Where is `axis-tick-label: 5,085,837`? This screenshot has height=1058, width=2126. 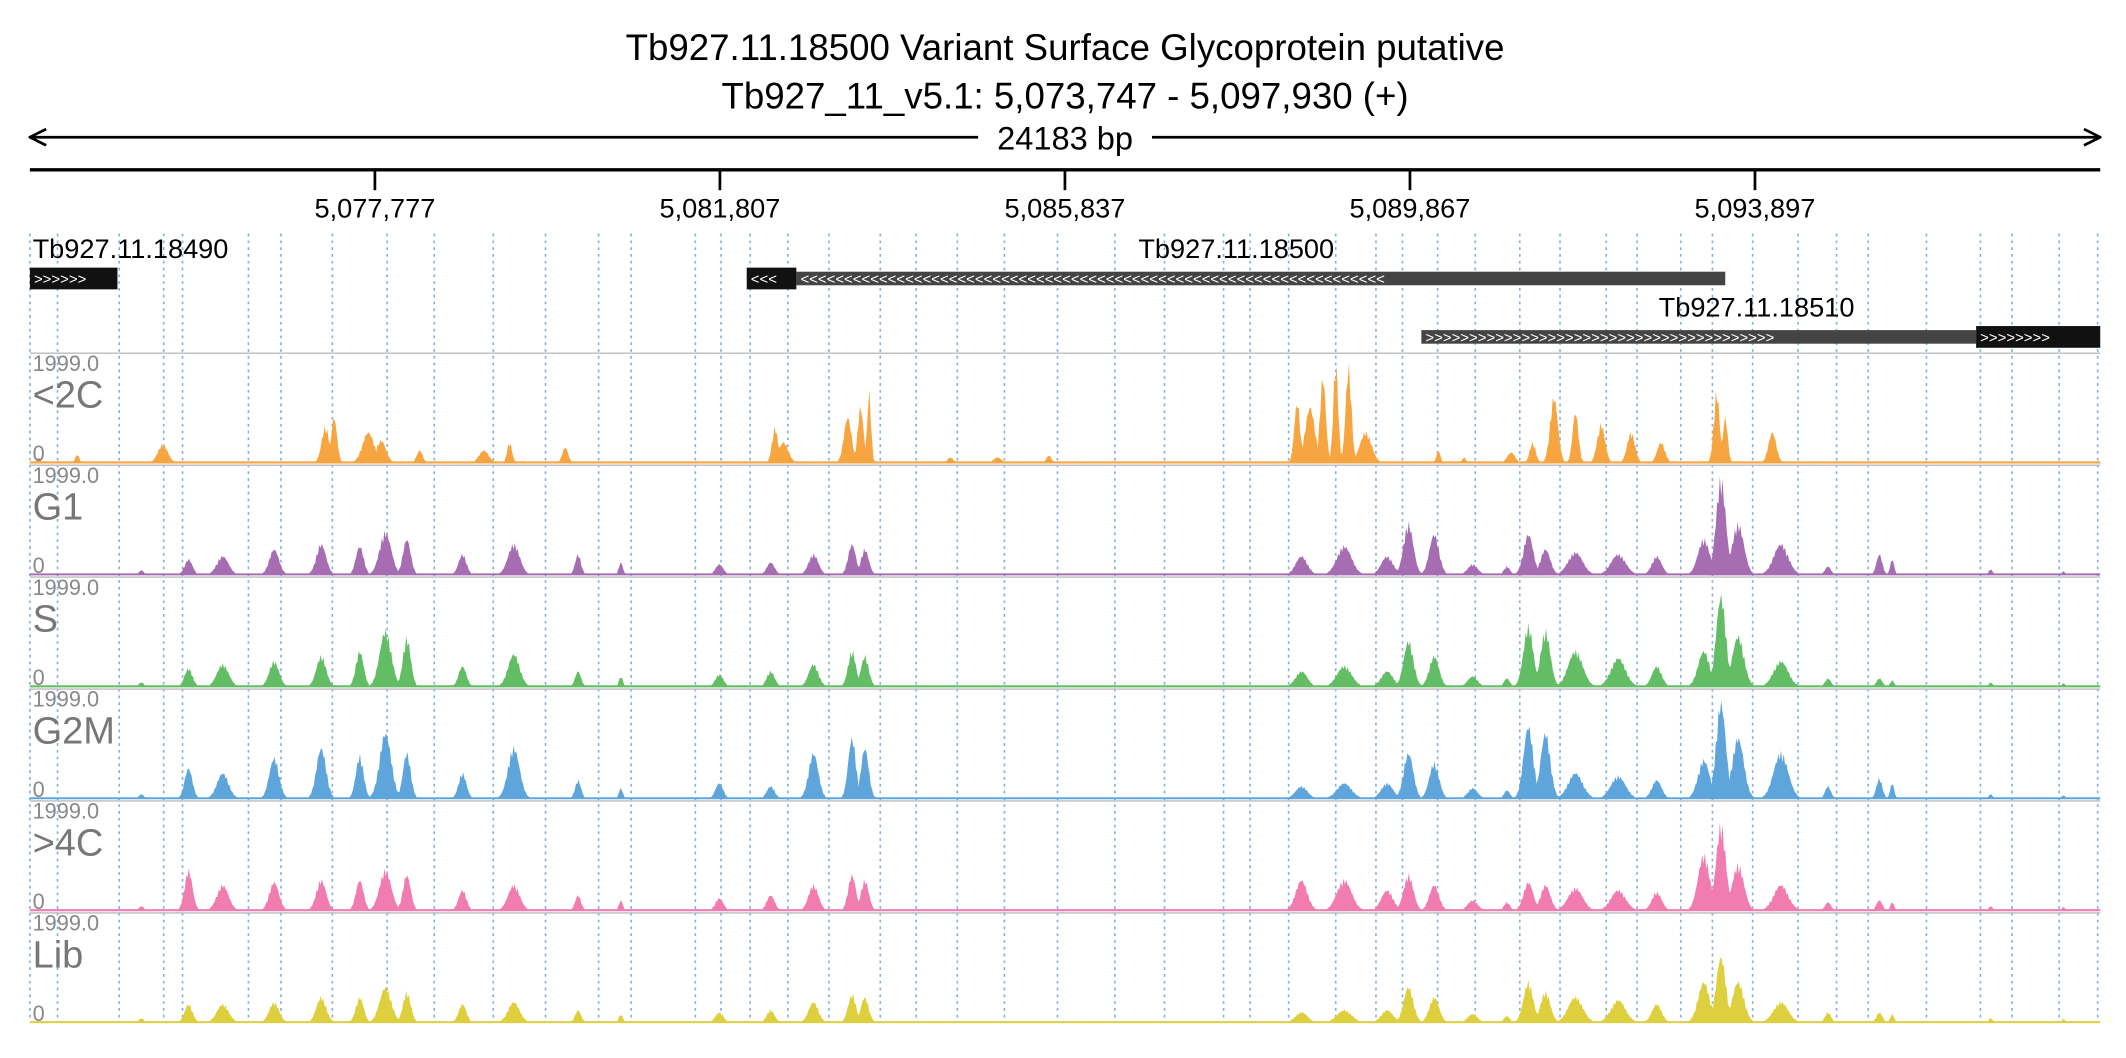
axis-tick-label: 5,085,837 is located at coordinates (1065, 207).